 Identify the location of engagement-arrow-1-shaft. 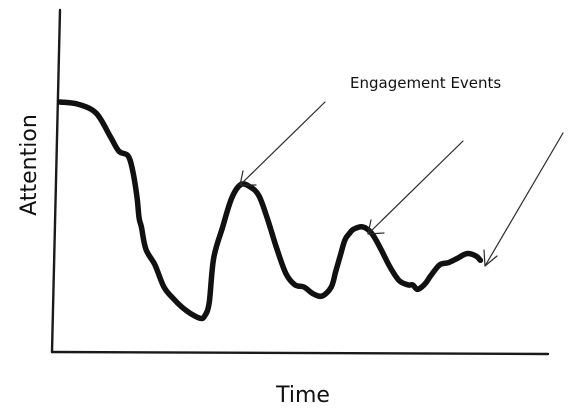
(282, 143).